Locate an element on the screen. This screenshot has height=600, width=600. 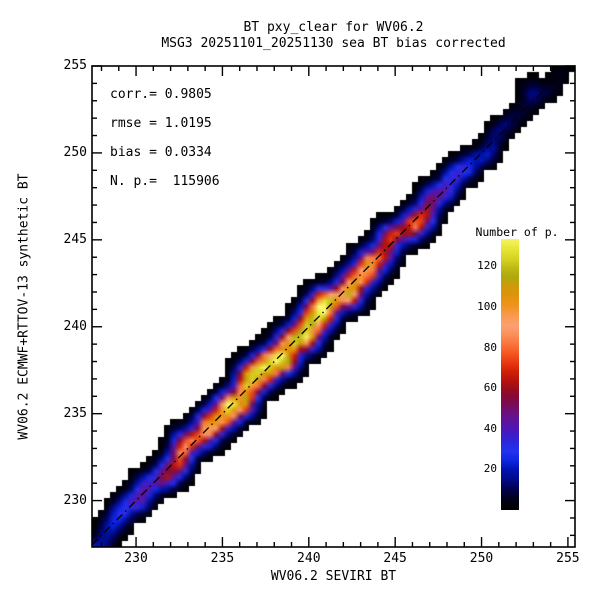
colorbar-tick-label: 100 is located at coordinates (487, 306).